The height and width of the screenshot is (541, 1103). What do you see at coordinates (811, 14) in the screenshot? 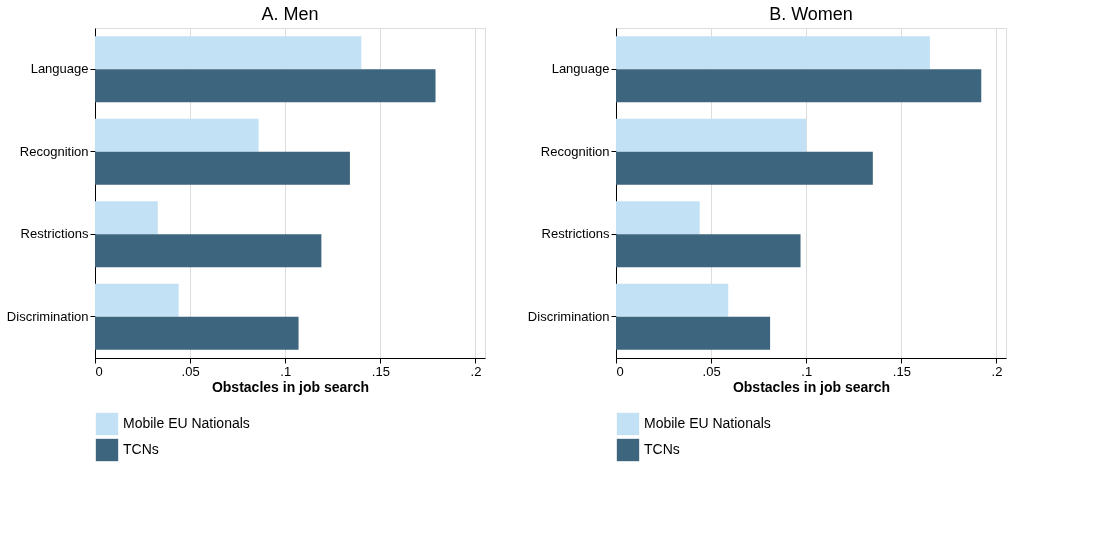
I see `chart-title: B. Women` at bounding box center [811, 14].